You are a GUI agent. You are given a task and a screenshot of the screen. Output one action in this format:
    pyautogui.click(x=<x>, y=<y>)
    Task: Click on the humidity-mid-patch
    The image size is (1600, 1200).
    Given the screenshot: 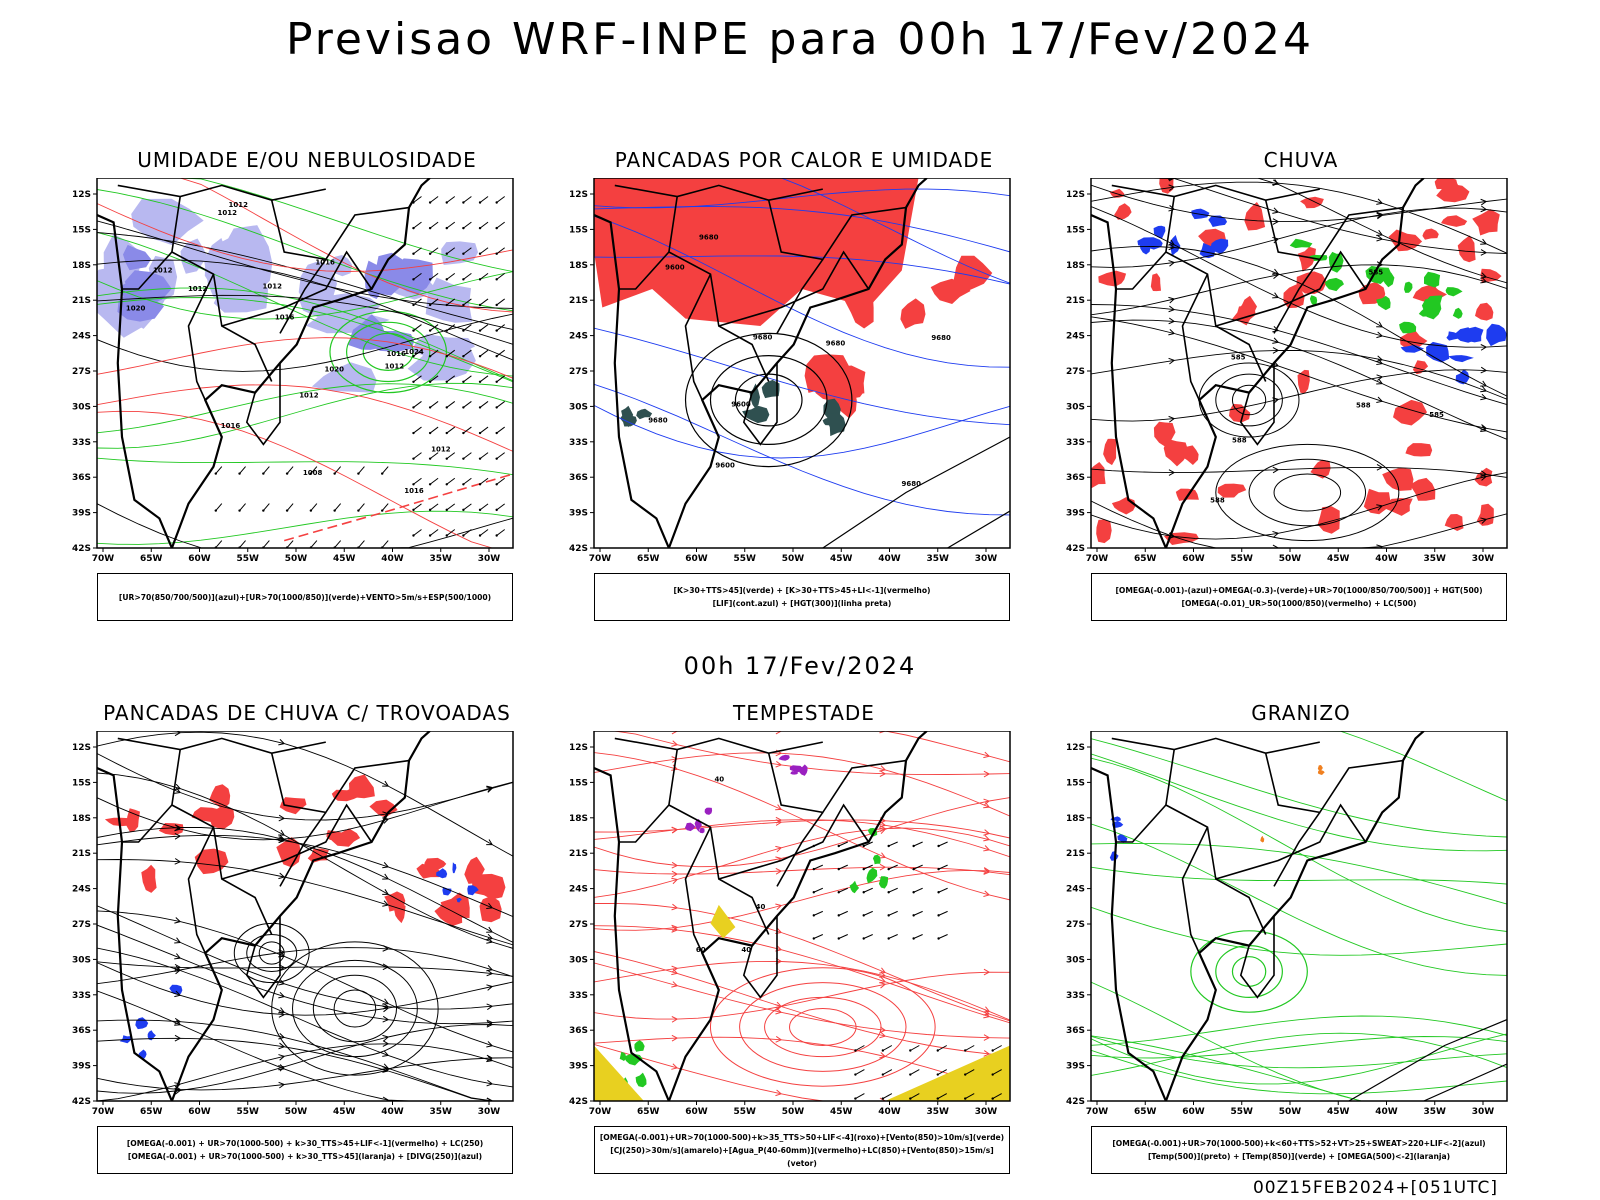 What is the action you would take?
    pyautogui.click(x=449, y=300)
    